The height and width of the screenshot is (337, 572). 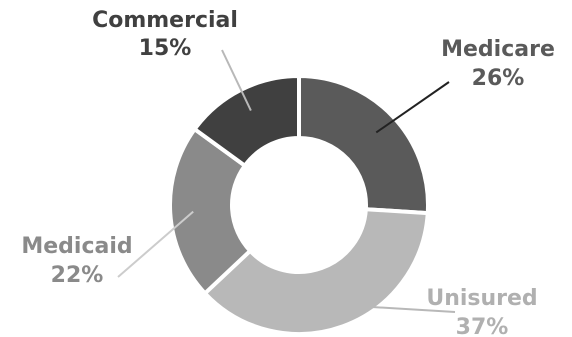 I want to click on label-medicare: Medicare, so click(x=498, y=49).